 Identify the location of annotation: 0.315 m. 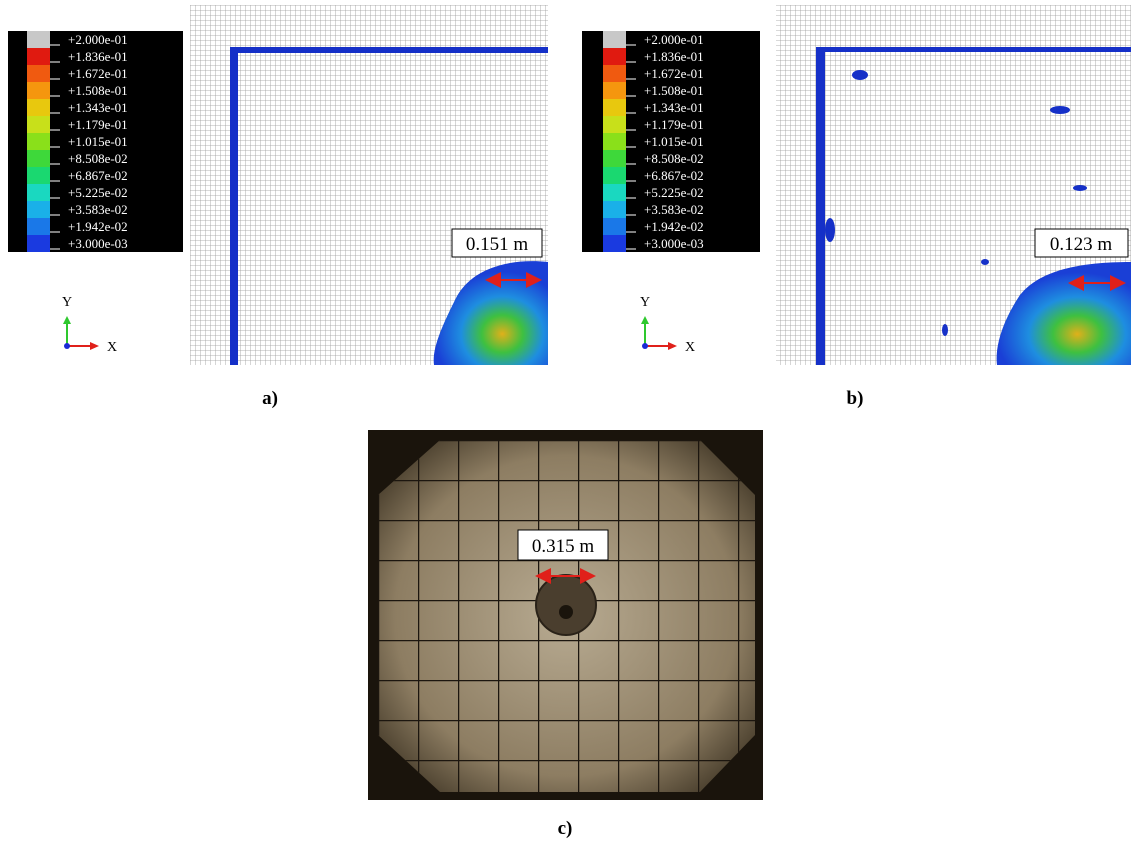
(563, 546).